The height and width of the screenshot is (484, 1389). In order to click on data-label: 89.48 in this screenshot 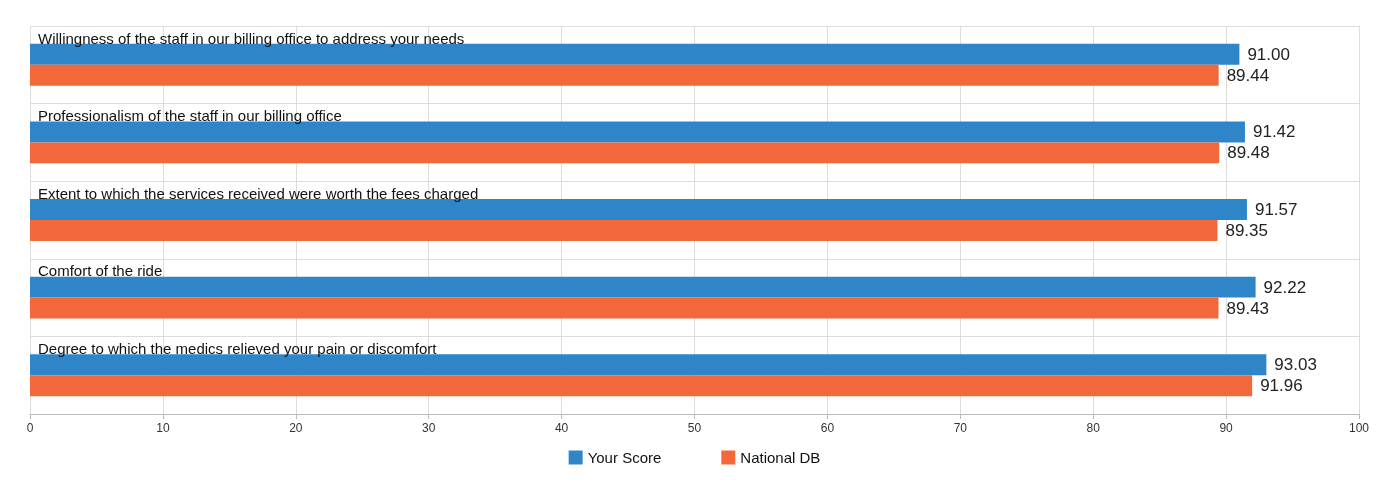, I will do `click(1248, 153)`.